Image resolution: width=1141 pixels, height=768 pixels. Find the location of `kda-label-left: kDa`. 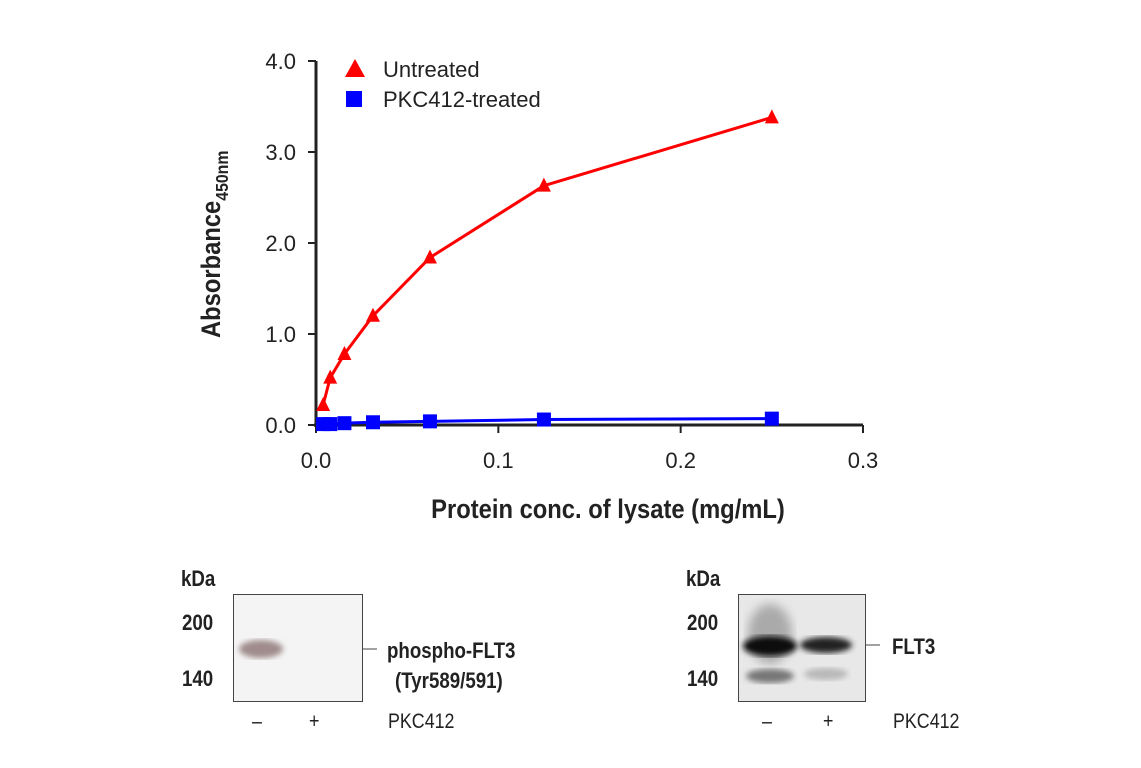

kda-label-left: kDa is located at coordinates (198, 578).